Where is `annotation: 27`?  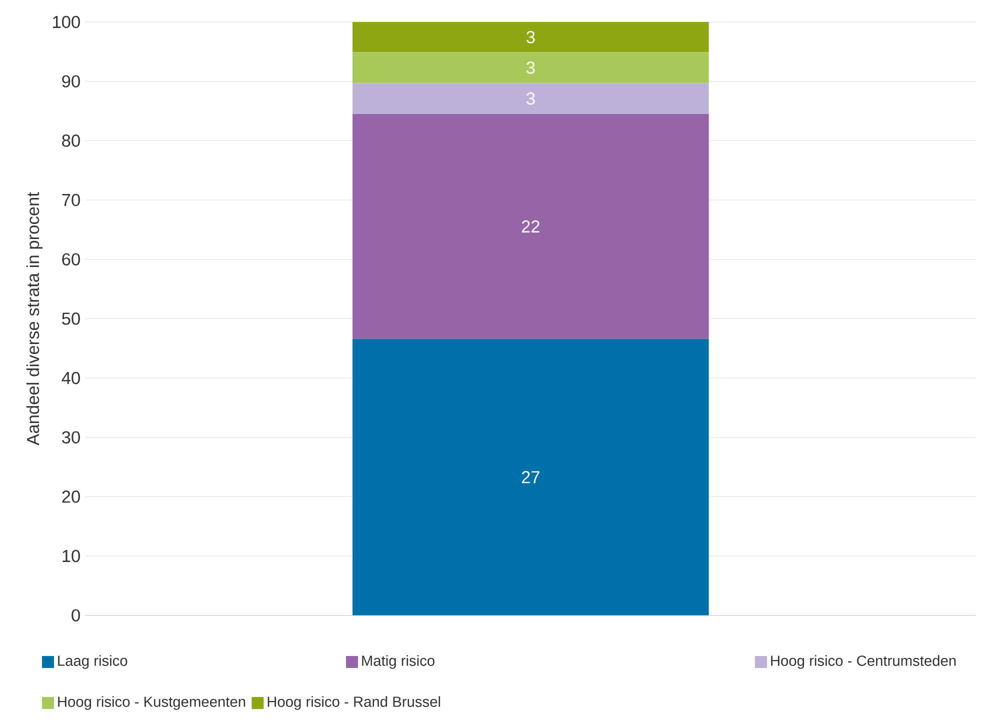 annotation: 27 is located at coordinates (531, 477).